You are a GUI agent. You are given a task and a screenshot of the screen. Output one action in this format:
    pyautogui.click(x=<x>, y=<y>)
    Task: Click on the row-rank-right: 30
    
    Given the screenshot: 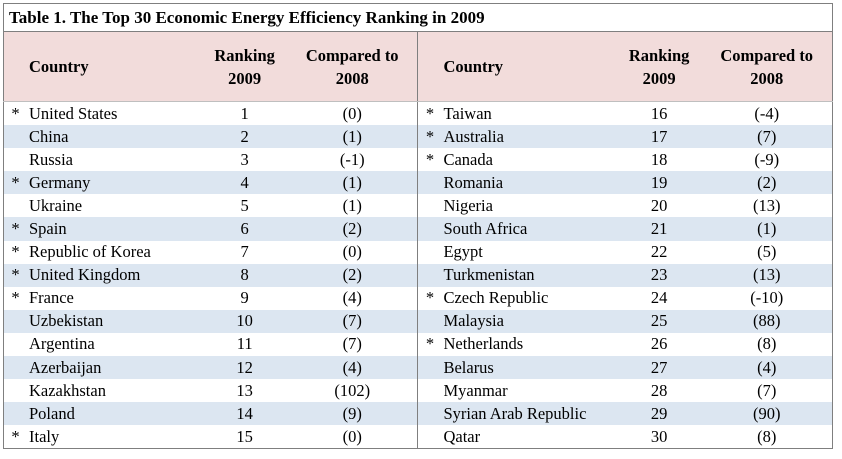 What is the action you would take?
    pyautogui.click(x=659, y=437)
    